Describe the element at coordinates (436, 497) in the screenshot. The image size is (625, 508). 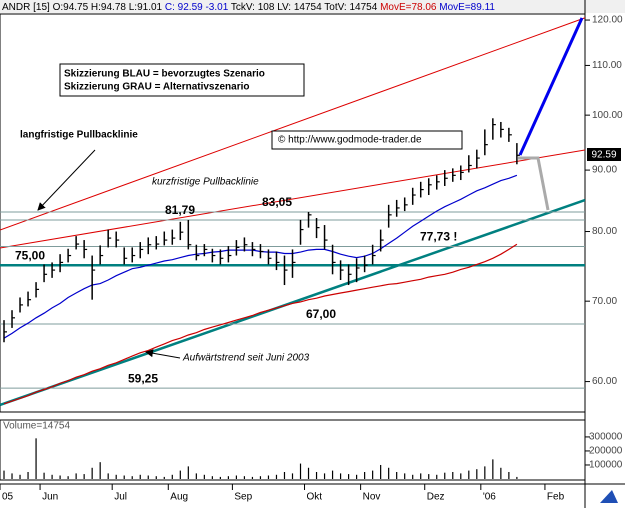
I see `x-tick-label: Dez` at that location.